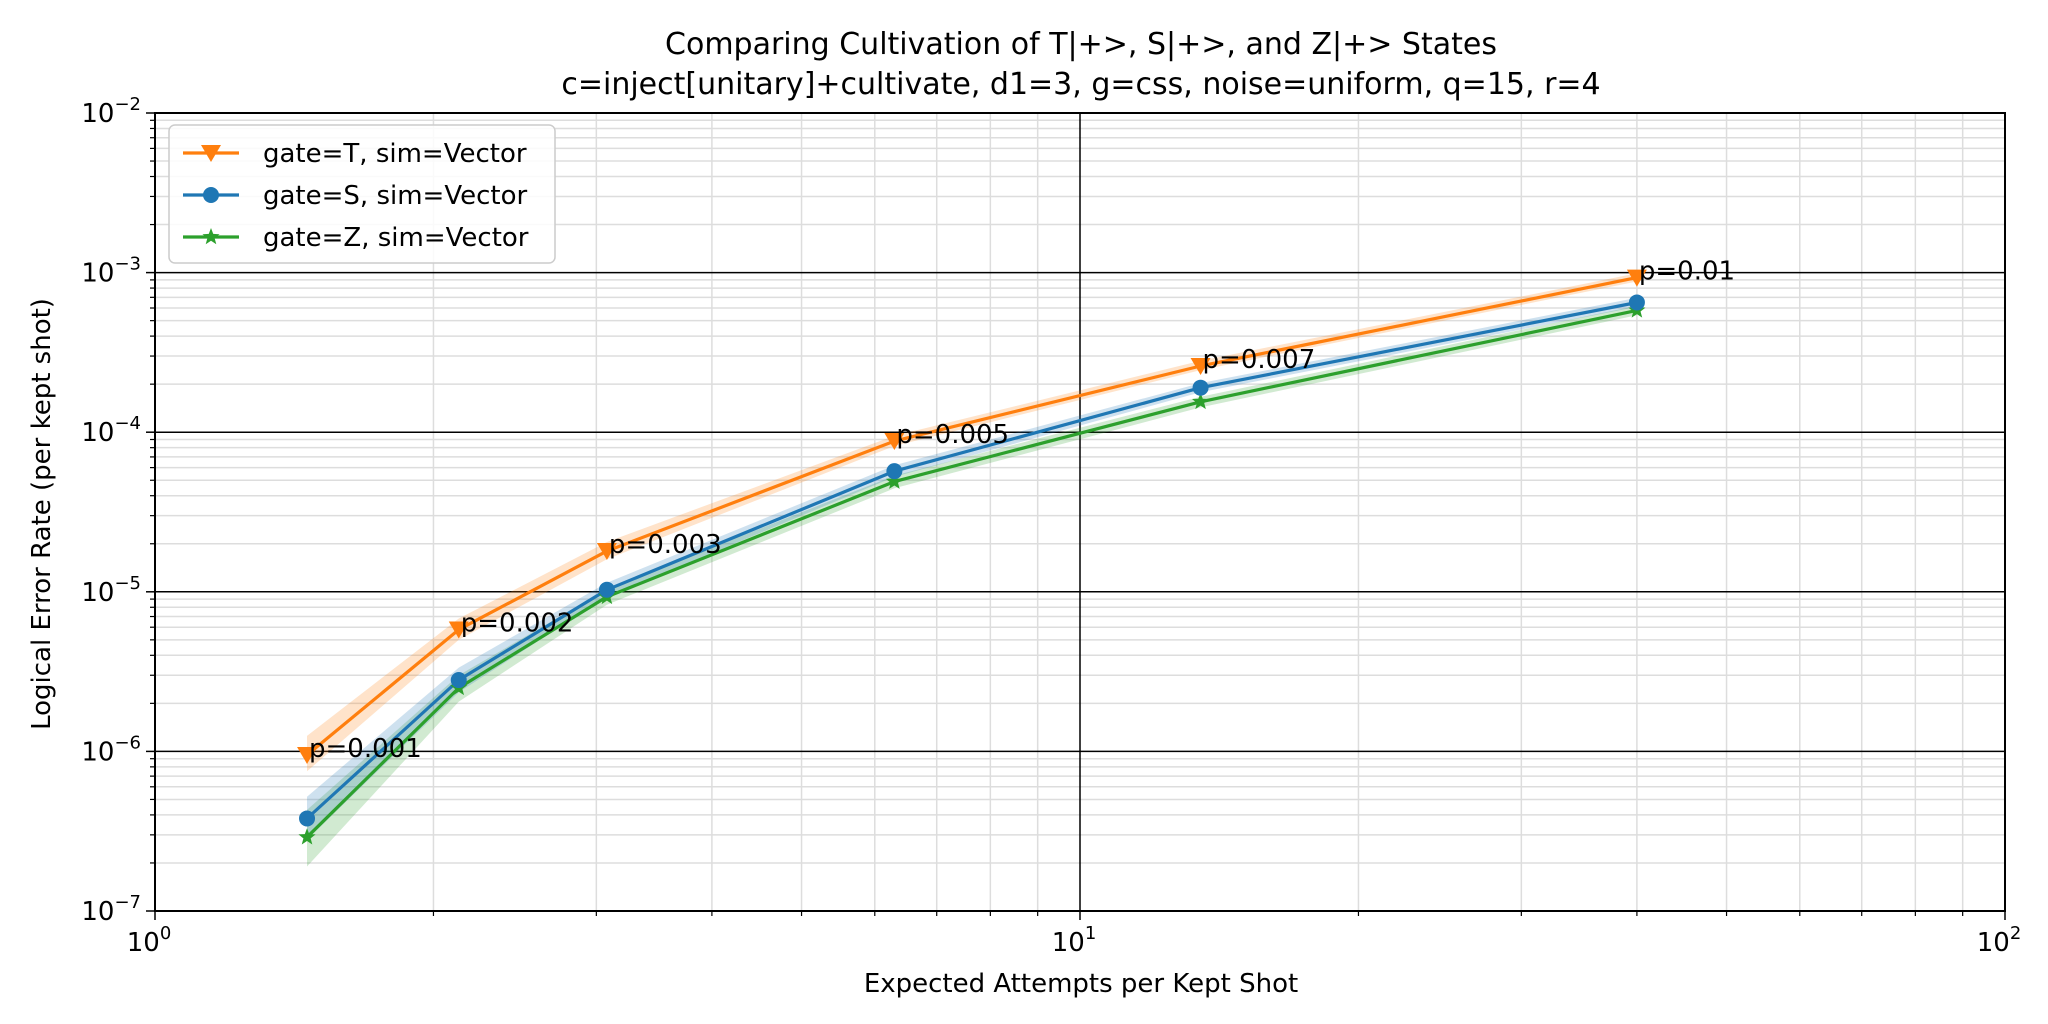  I want to click on x-tick-label: 10¹, so click(1074, 940).